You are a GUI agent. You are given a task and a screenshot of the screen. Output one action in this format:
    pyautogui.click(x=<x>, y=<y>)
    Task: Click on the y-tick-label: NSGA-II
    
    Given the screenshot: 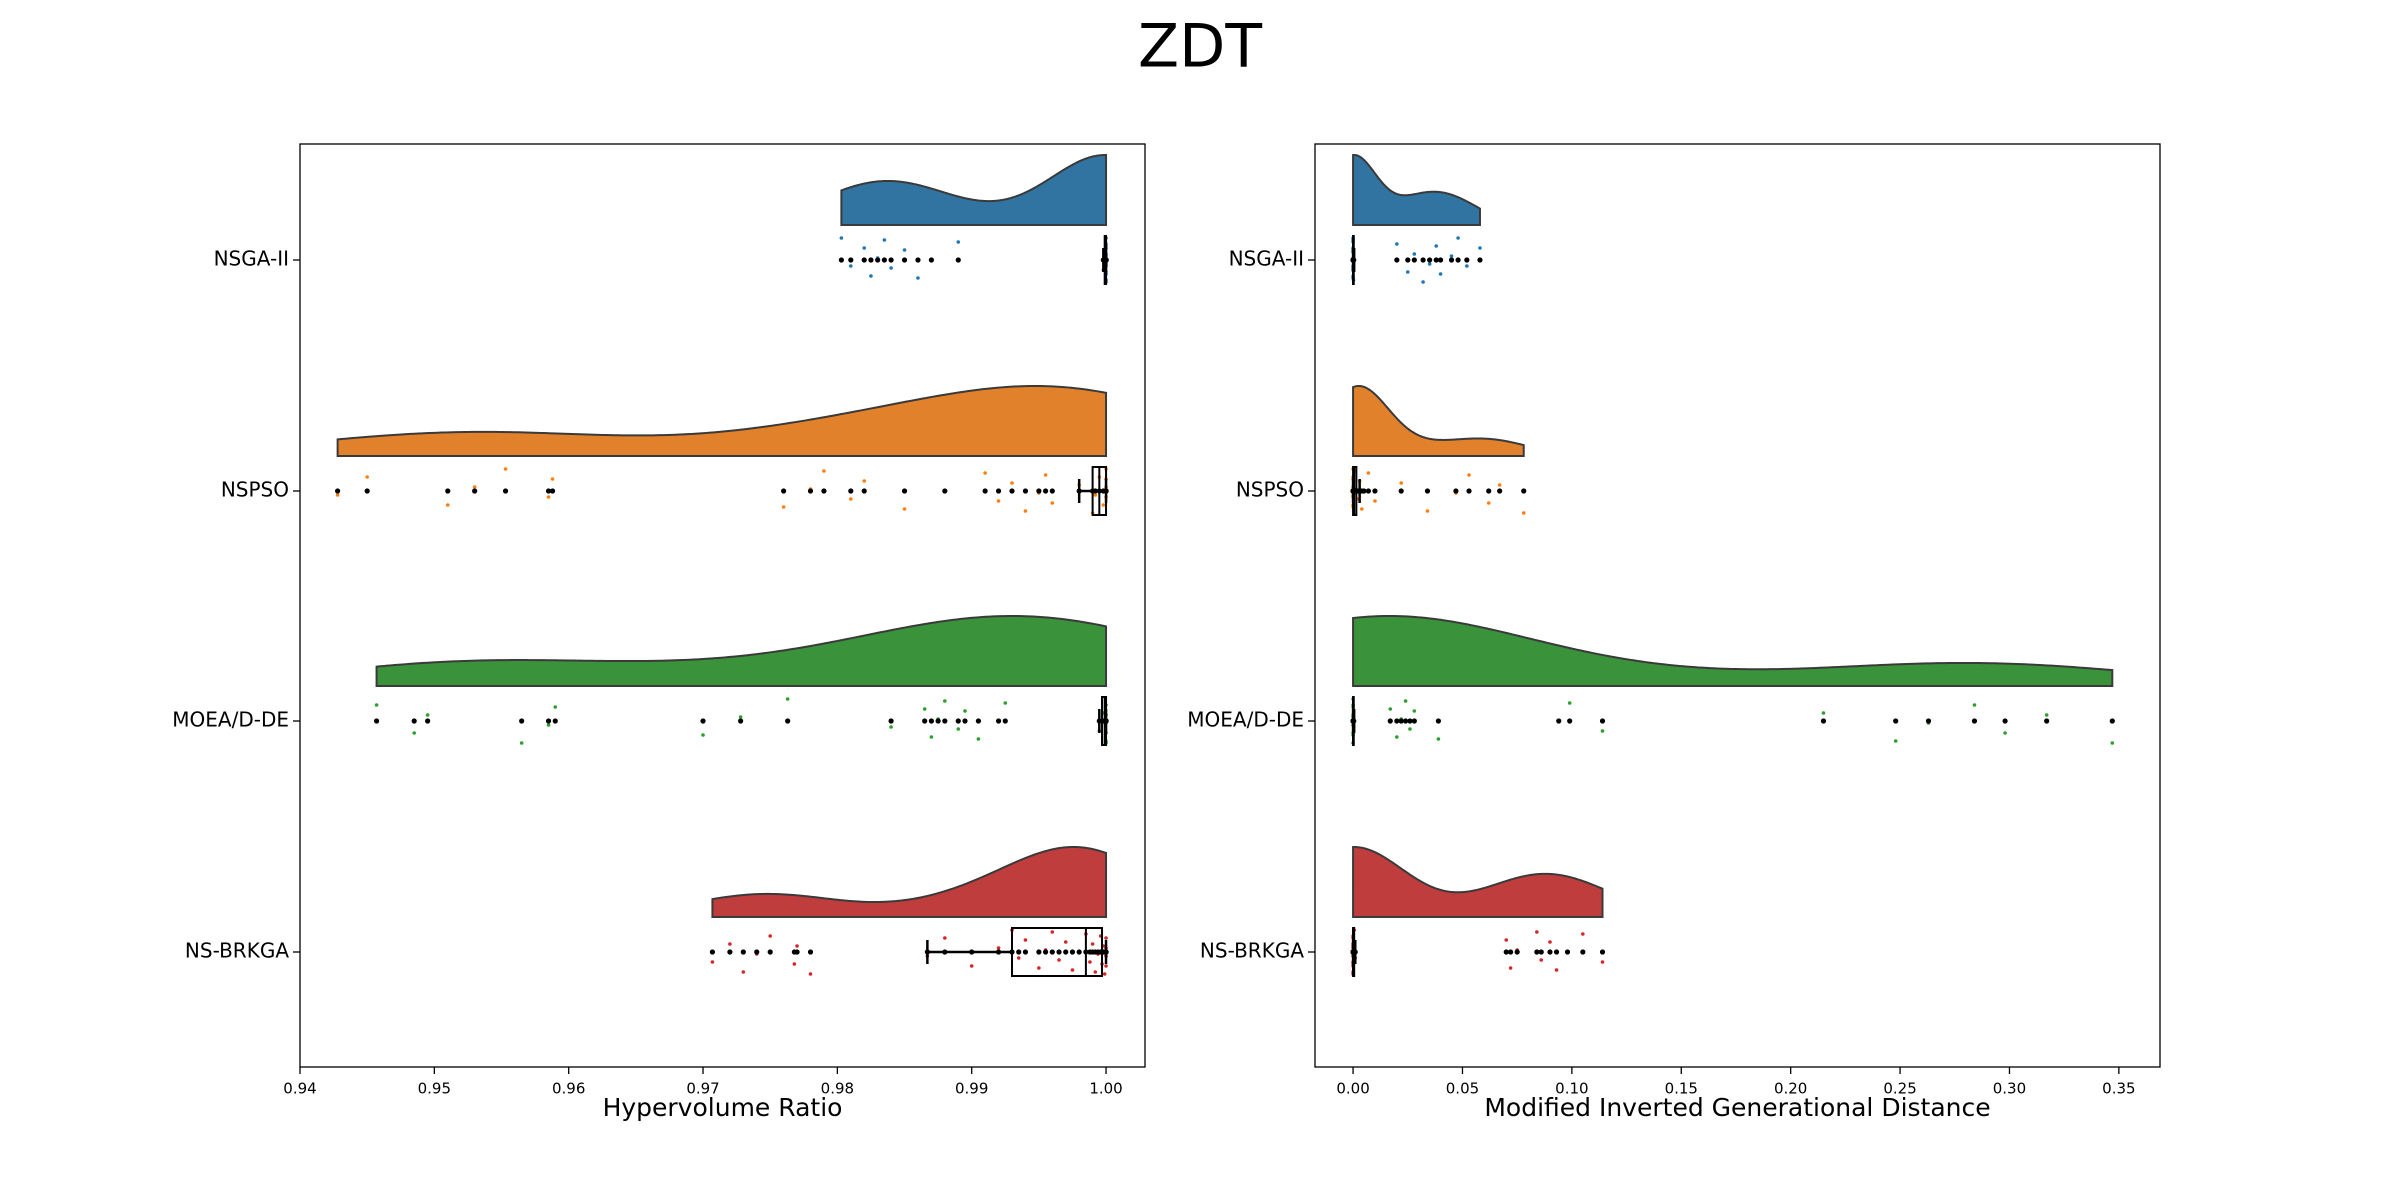 What is the action you would take?
    pyautogui.click(x=251, y=259)
    